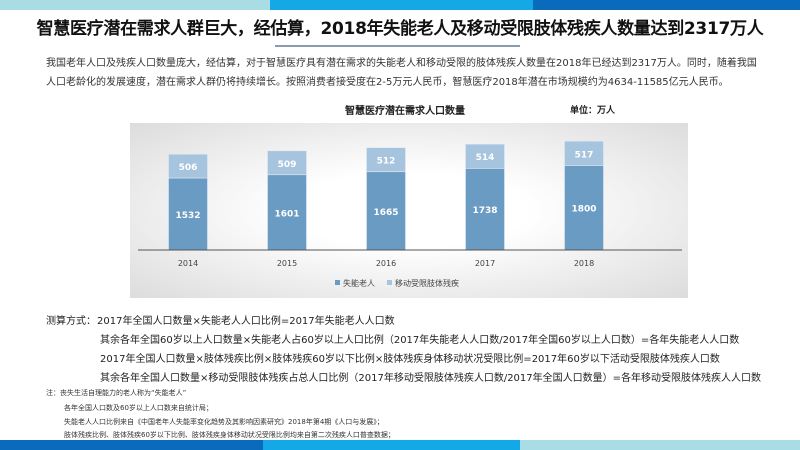 Image resolution: width=800 pixels, height=450 pixels. I want to click on data-label: 506, so click(188, 168).